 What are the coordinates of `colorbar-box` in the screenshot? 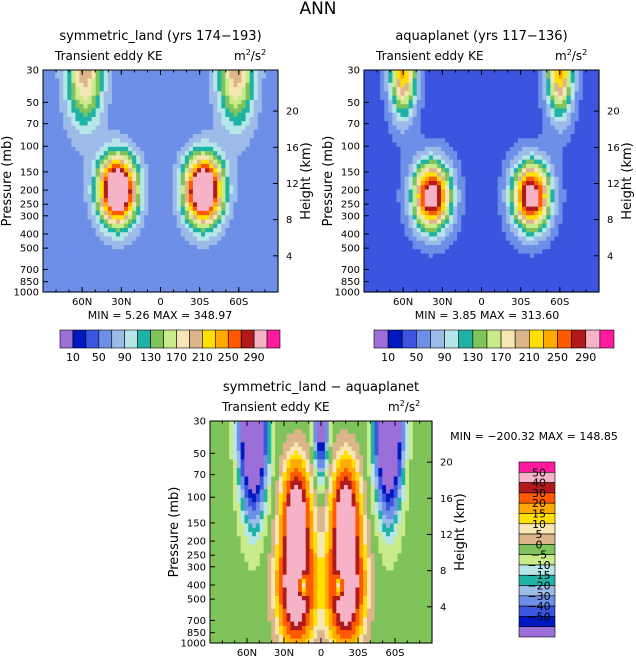 It's located at (144, 339).